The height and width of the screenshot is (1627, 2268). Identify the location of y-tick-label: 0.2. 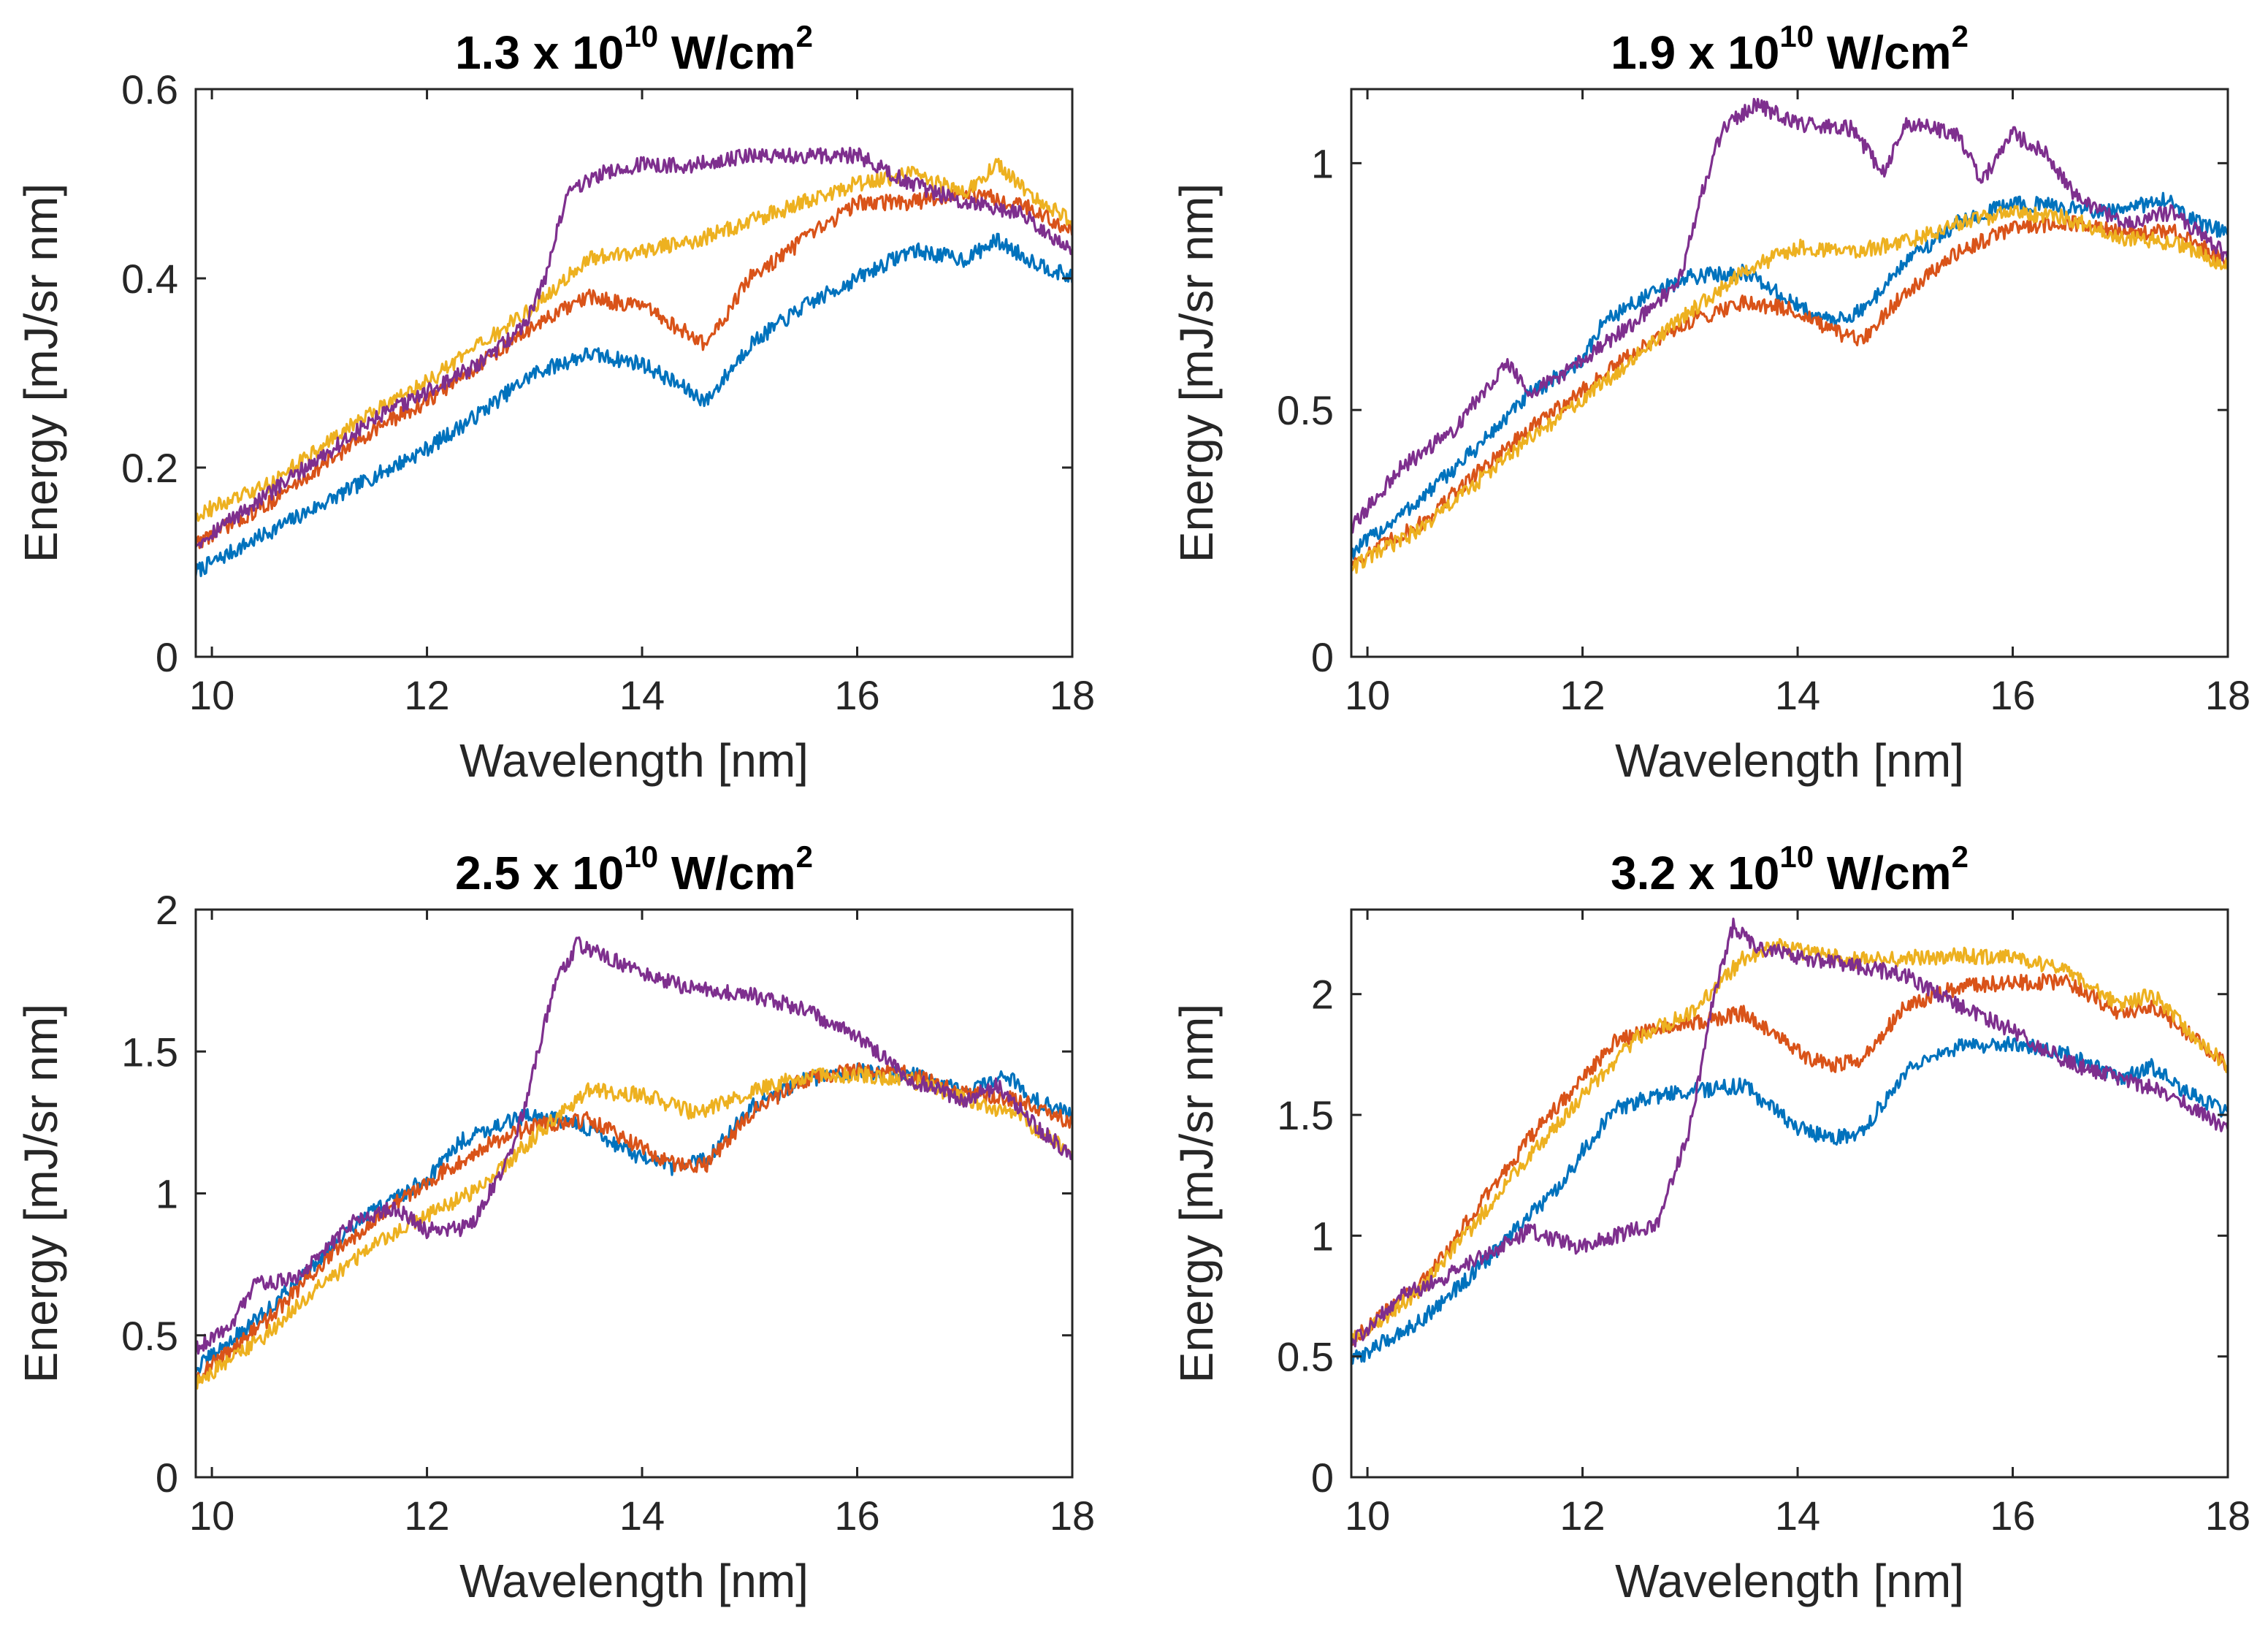
(149, 468).